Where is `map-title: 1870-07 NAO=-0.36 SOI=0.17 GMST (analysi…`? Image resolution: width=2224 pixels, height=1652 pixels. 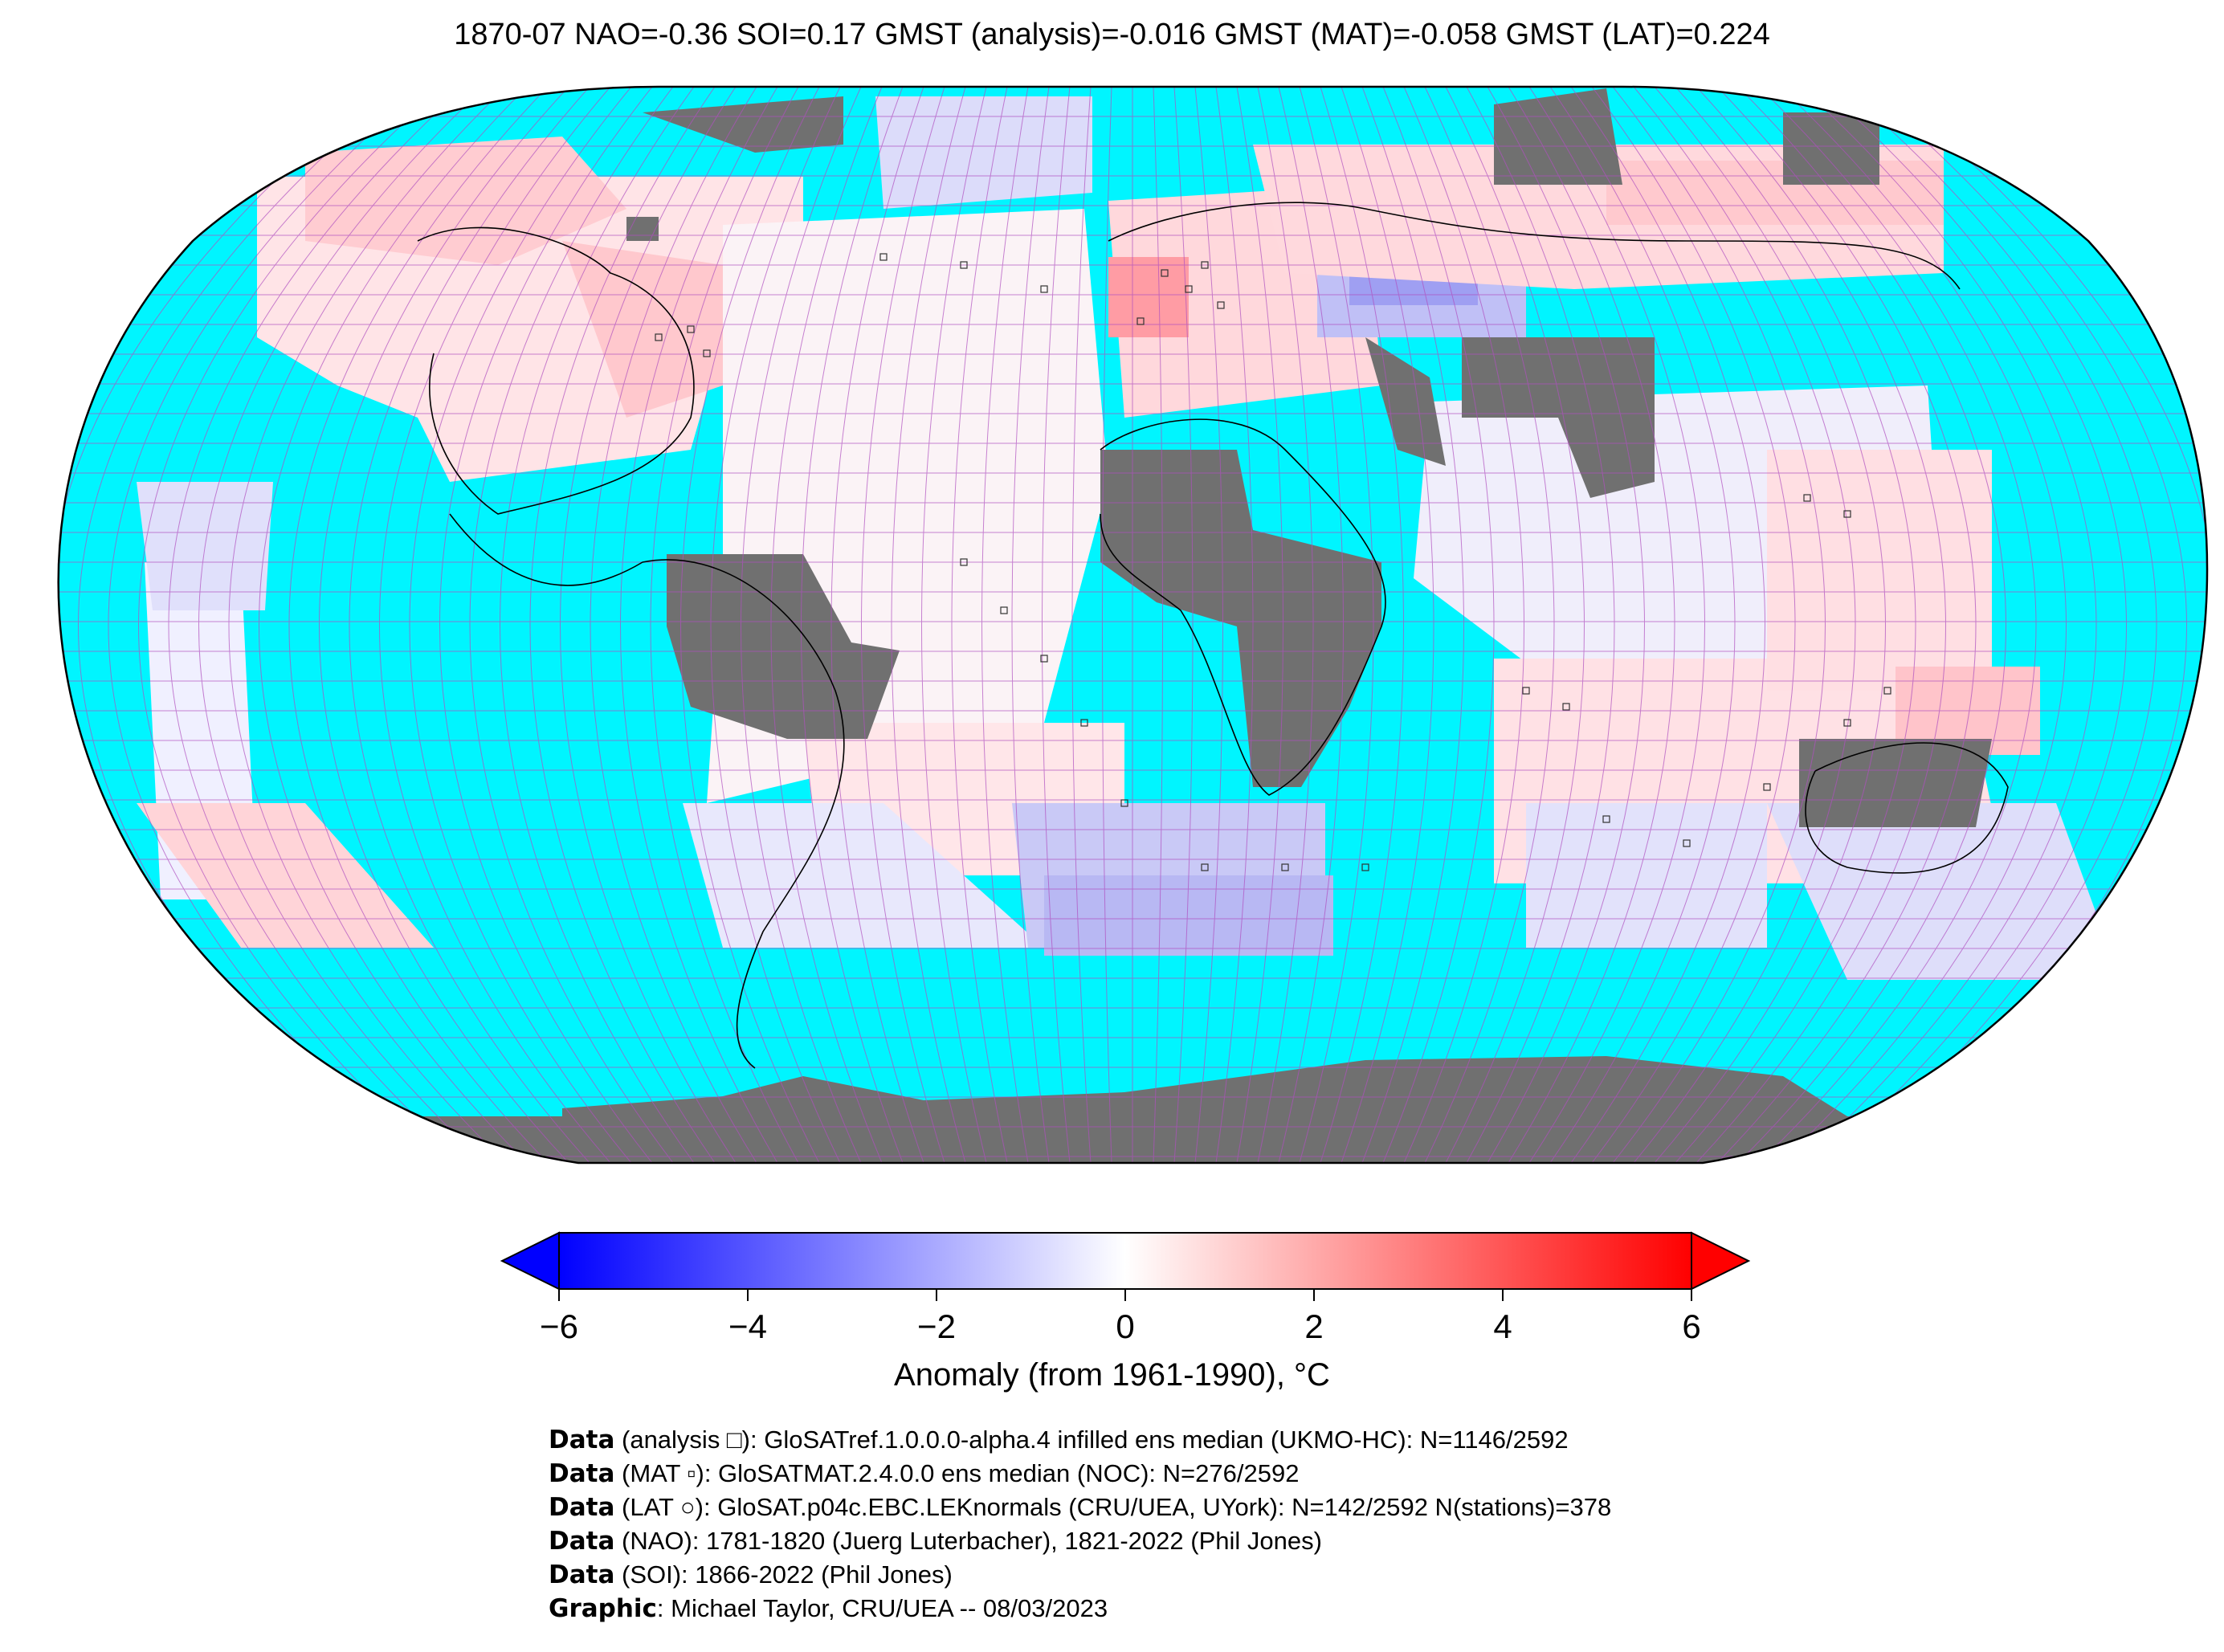
map-title: 1870-07 NAO=-0.36 SOI=0.17 GMST (analysi… is located at coordinates (1112, 34).